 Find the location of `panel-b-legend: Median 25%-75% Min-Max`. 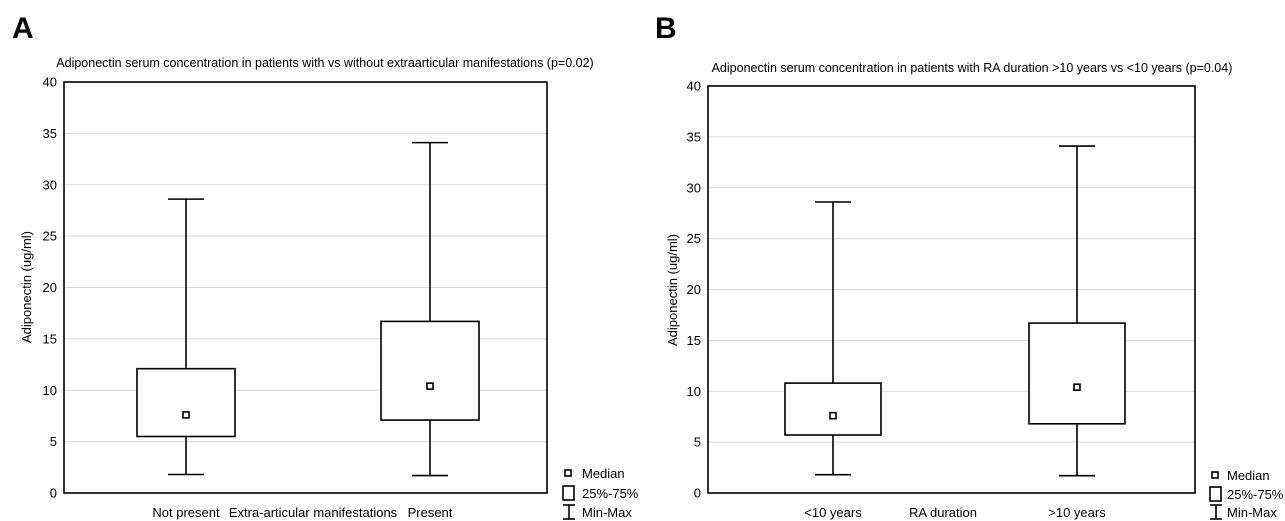

panel-b-legend: Median 25%-75% Min-Max is located at coordinates (1246, 494).